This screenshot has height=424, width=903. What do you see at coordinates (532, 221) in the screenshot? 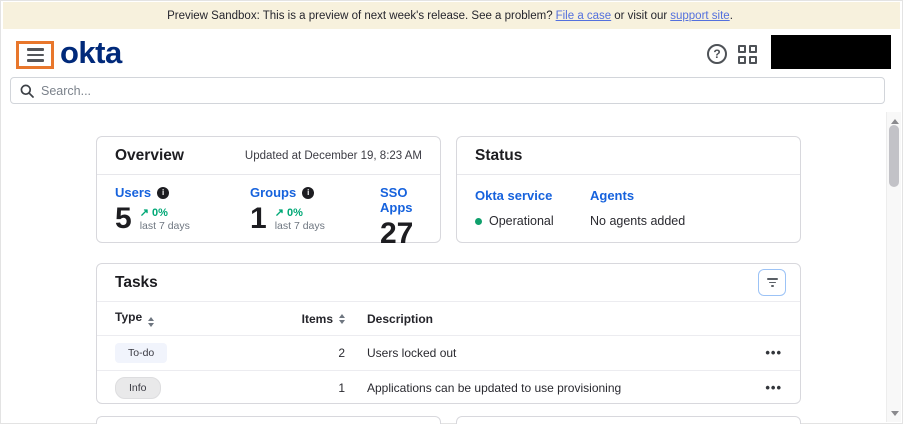
I see `okta-service-status: Operational` at bounding box center [532, 221].